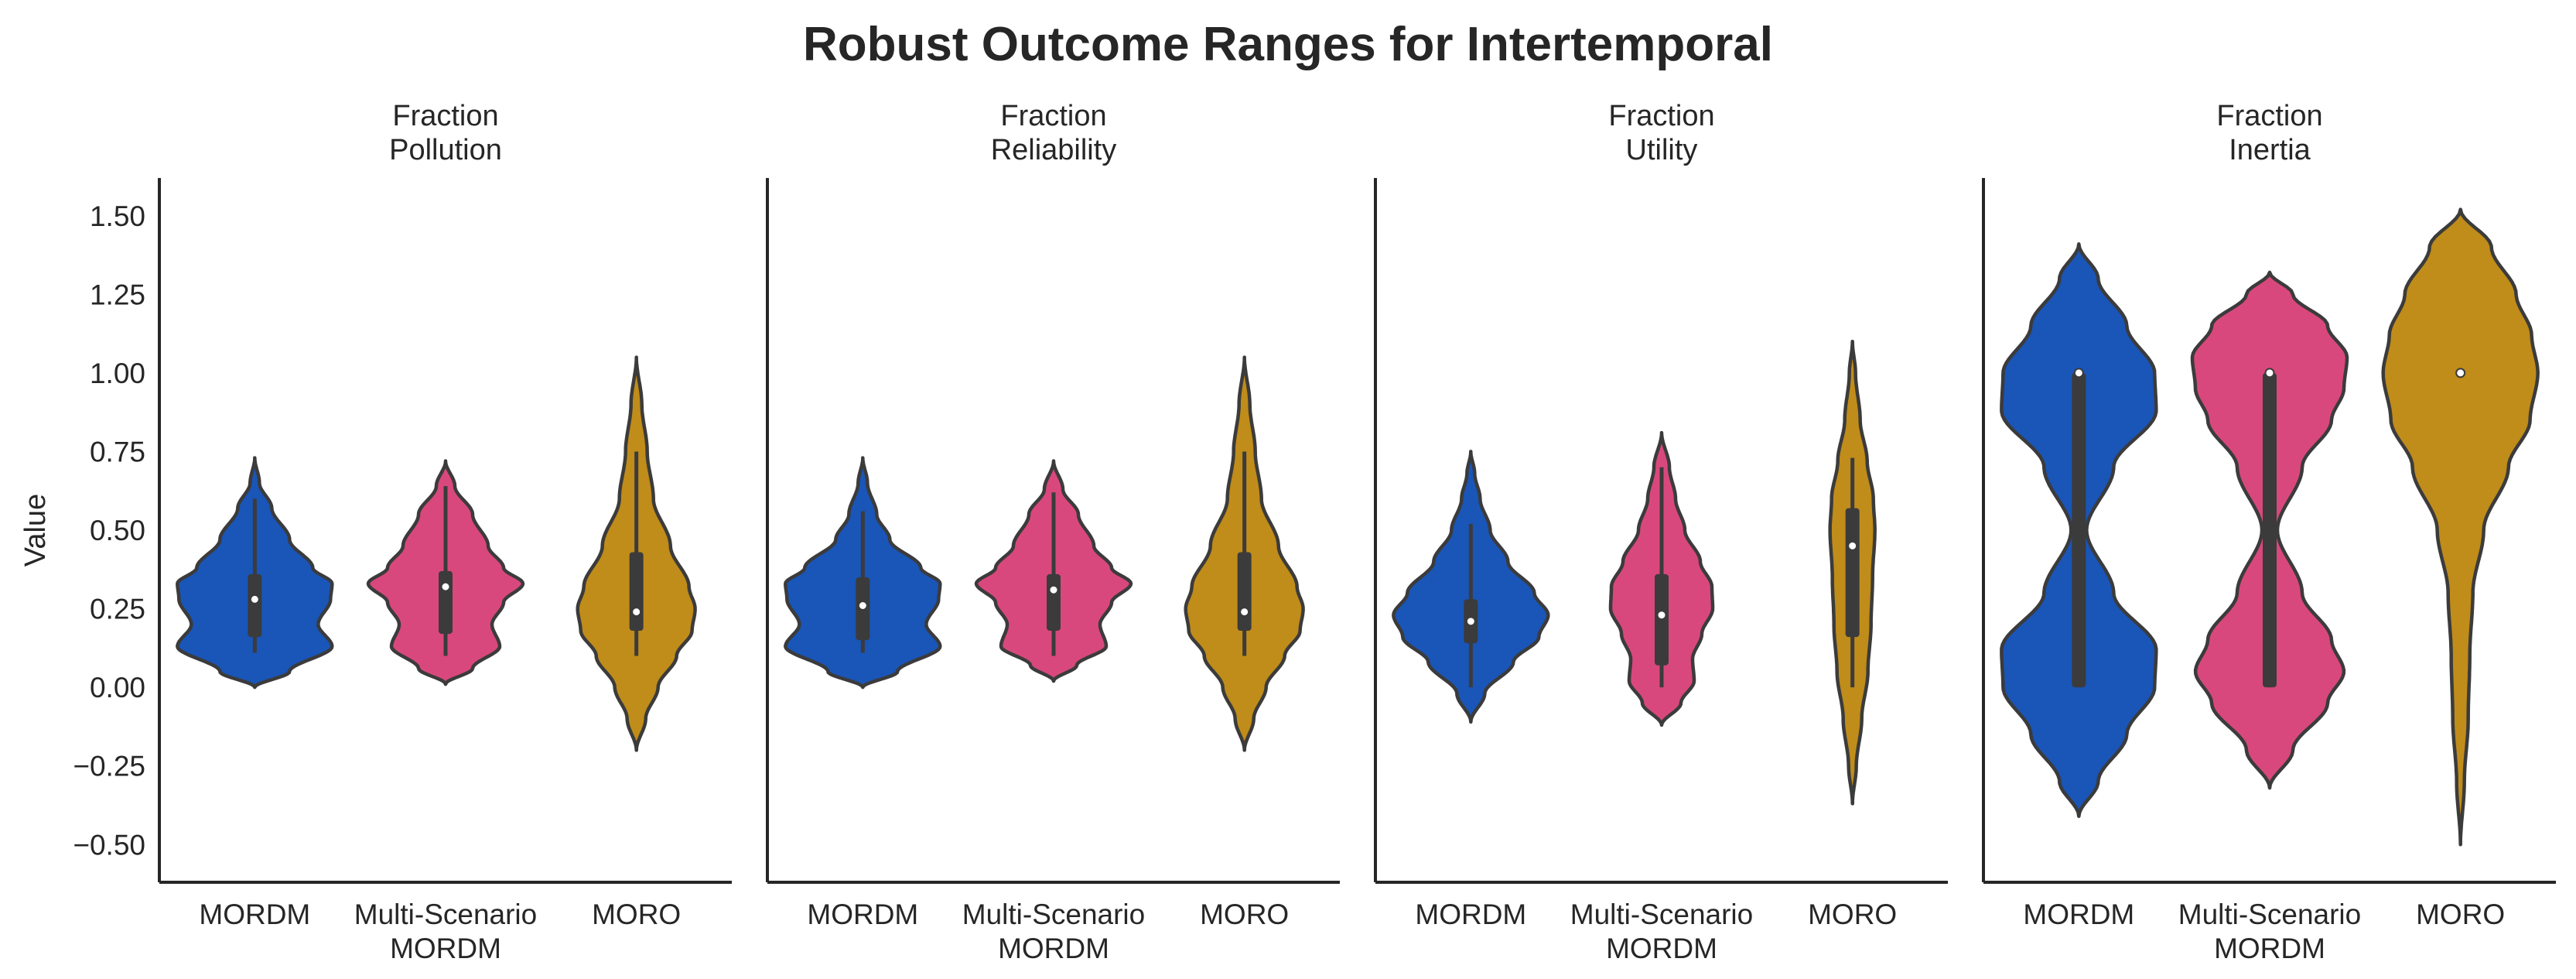 The width and height of the screenshot is (2576, 979). What do you see at coordinates (1054, 150) in the screenshot?
I see `panel-title-line2: Reliability` at bounding box center [1054, 150].